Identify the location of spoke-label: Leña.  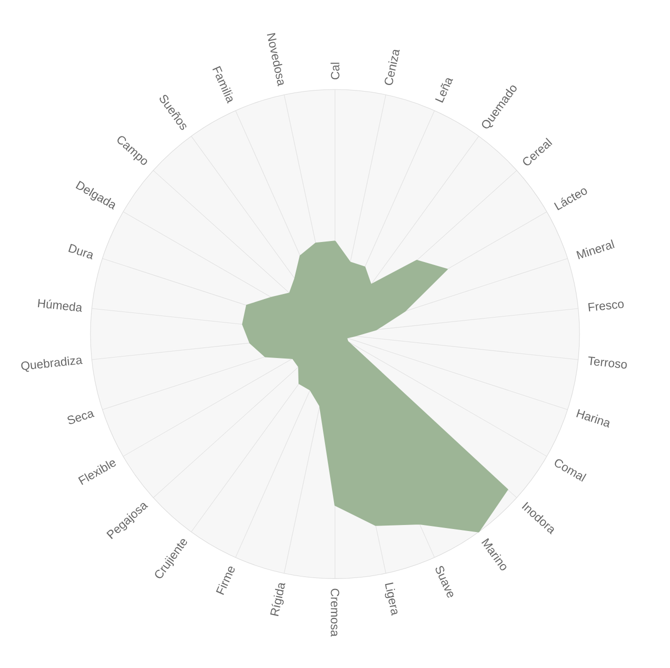
(444, 90).